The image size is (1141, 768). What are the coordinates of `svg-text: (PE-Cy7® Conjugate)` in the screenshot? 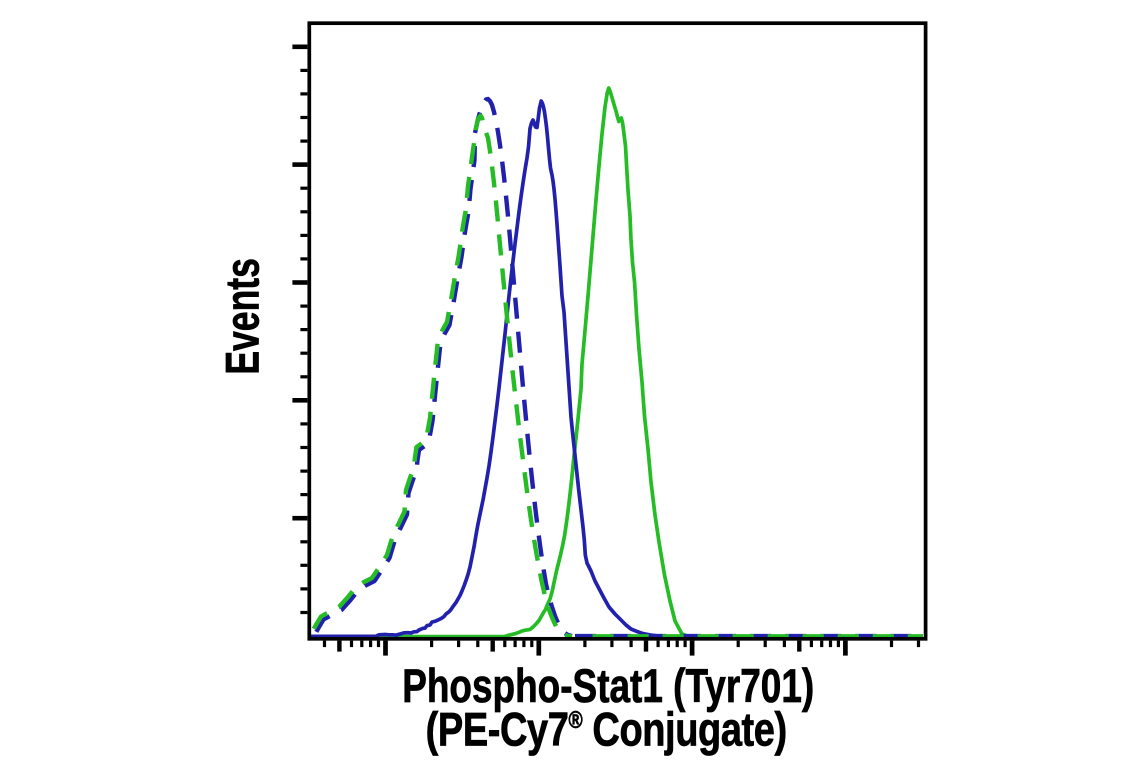 It's located at (606, 729).